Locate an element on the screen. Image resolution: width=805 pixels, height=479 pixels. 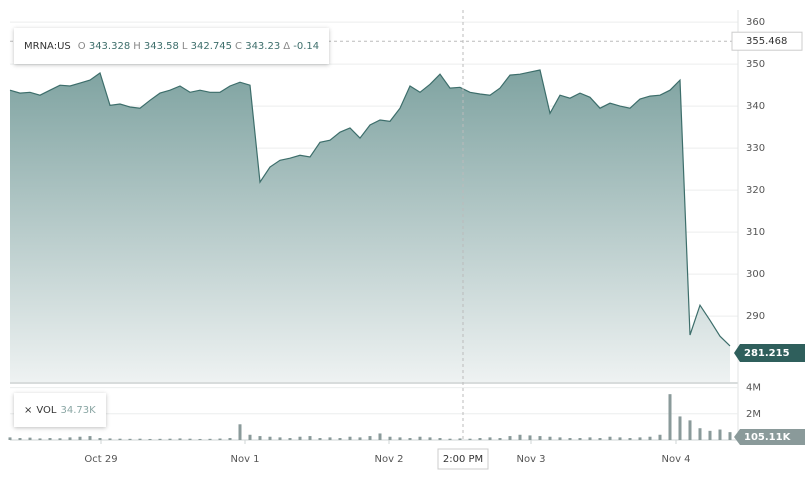
y-tick-label: 360 is located at coordinates (755, 22).